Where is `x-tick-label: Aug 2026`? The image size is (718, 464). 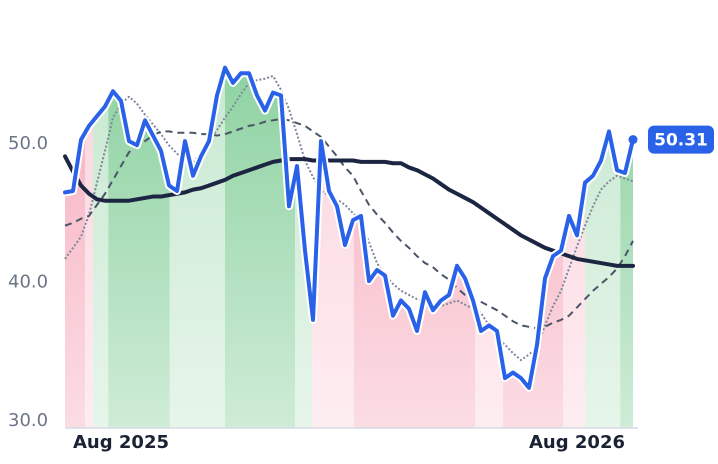 x-tick-label: Aug 2026 is located at coordinates (577, 442).